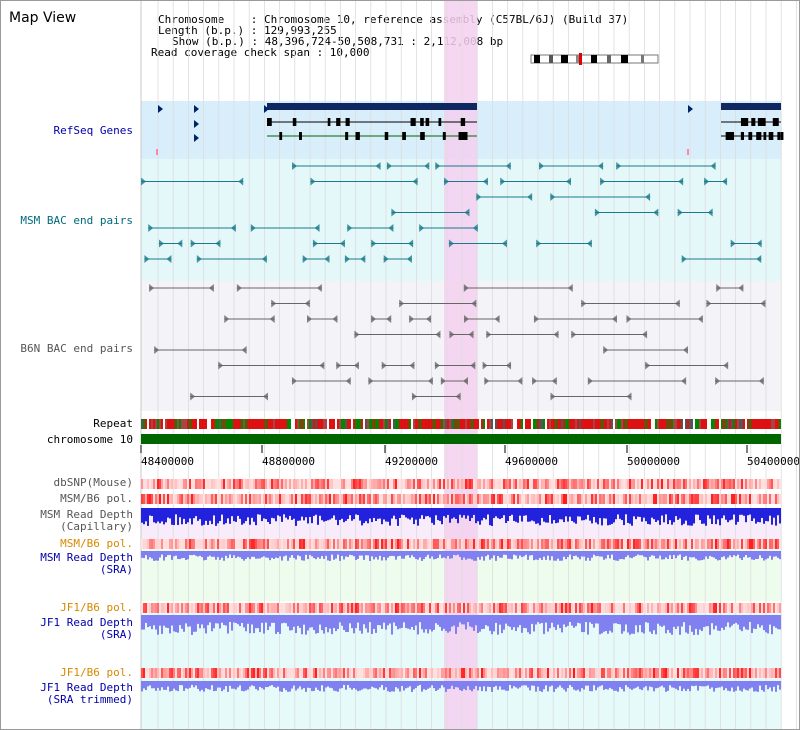 Image resolution: width=800 pixels, height=730 pixels. What do you see at coordinates (93, 130) in the screenshot?
I see `refseq-genes-label: RefSeq Genes` at bounding box center [93, 130].